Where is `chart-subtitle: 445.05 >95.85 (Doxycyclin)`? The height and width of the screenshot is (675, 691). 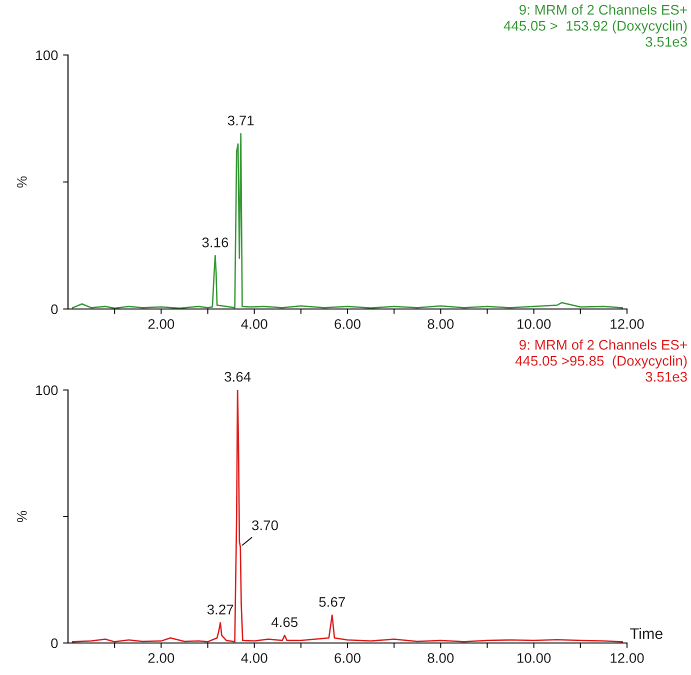
chart-subtitle: 445.05 >95.85 (Doxycyclin) is located at coordinates (601, 362).